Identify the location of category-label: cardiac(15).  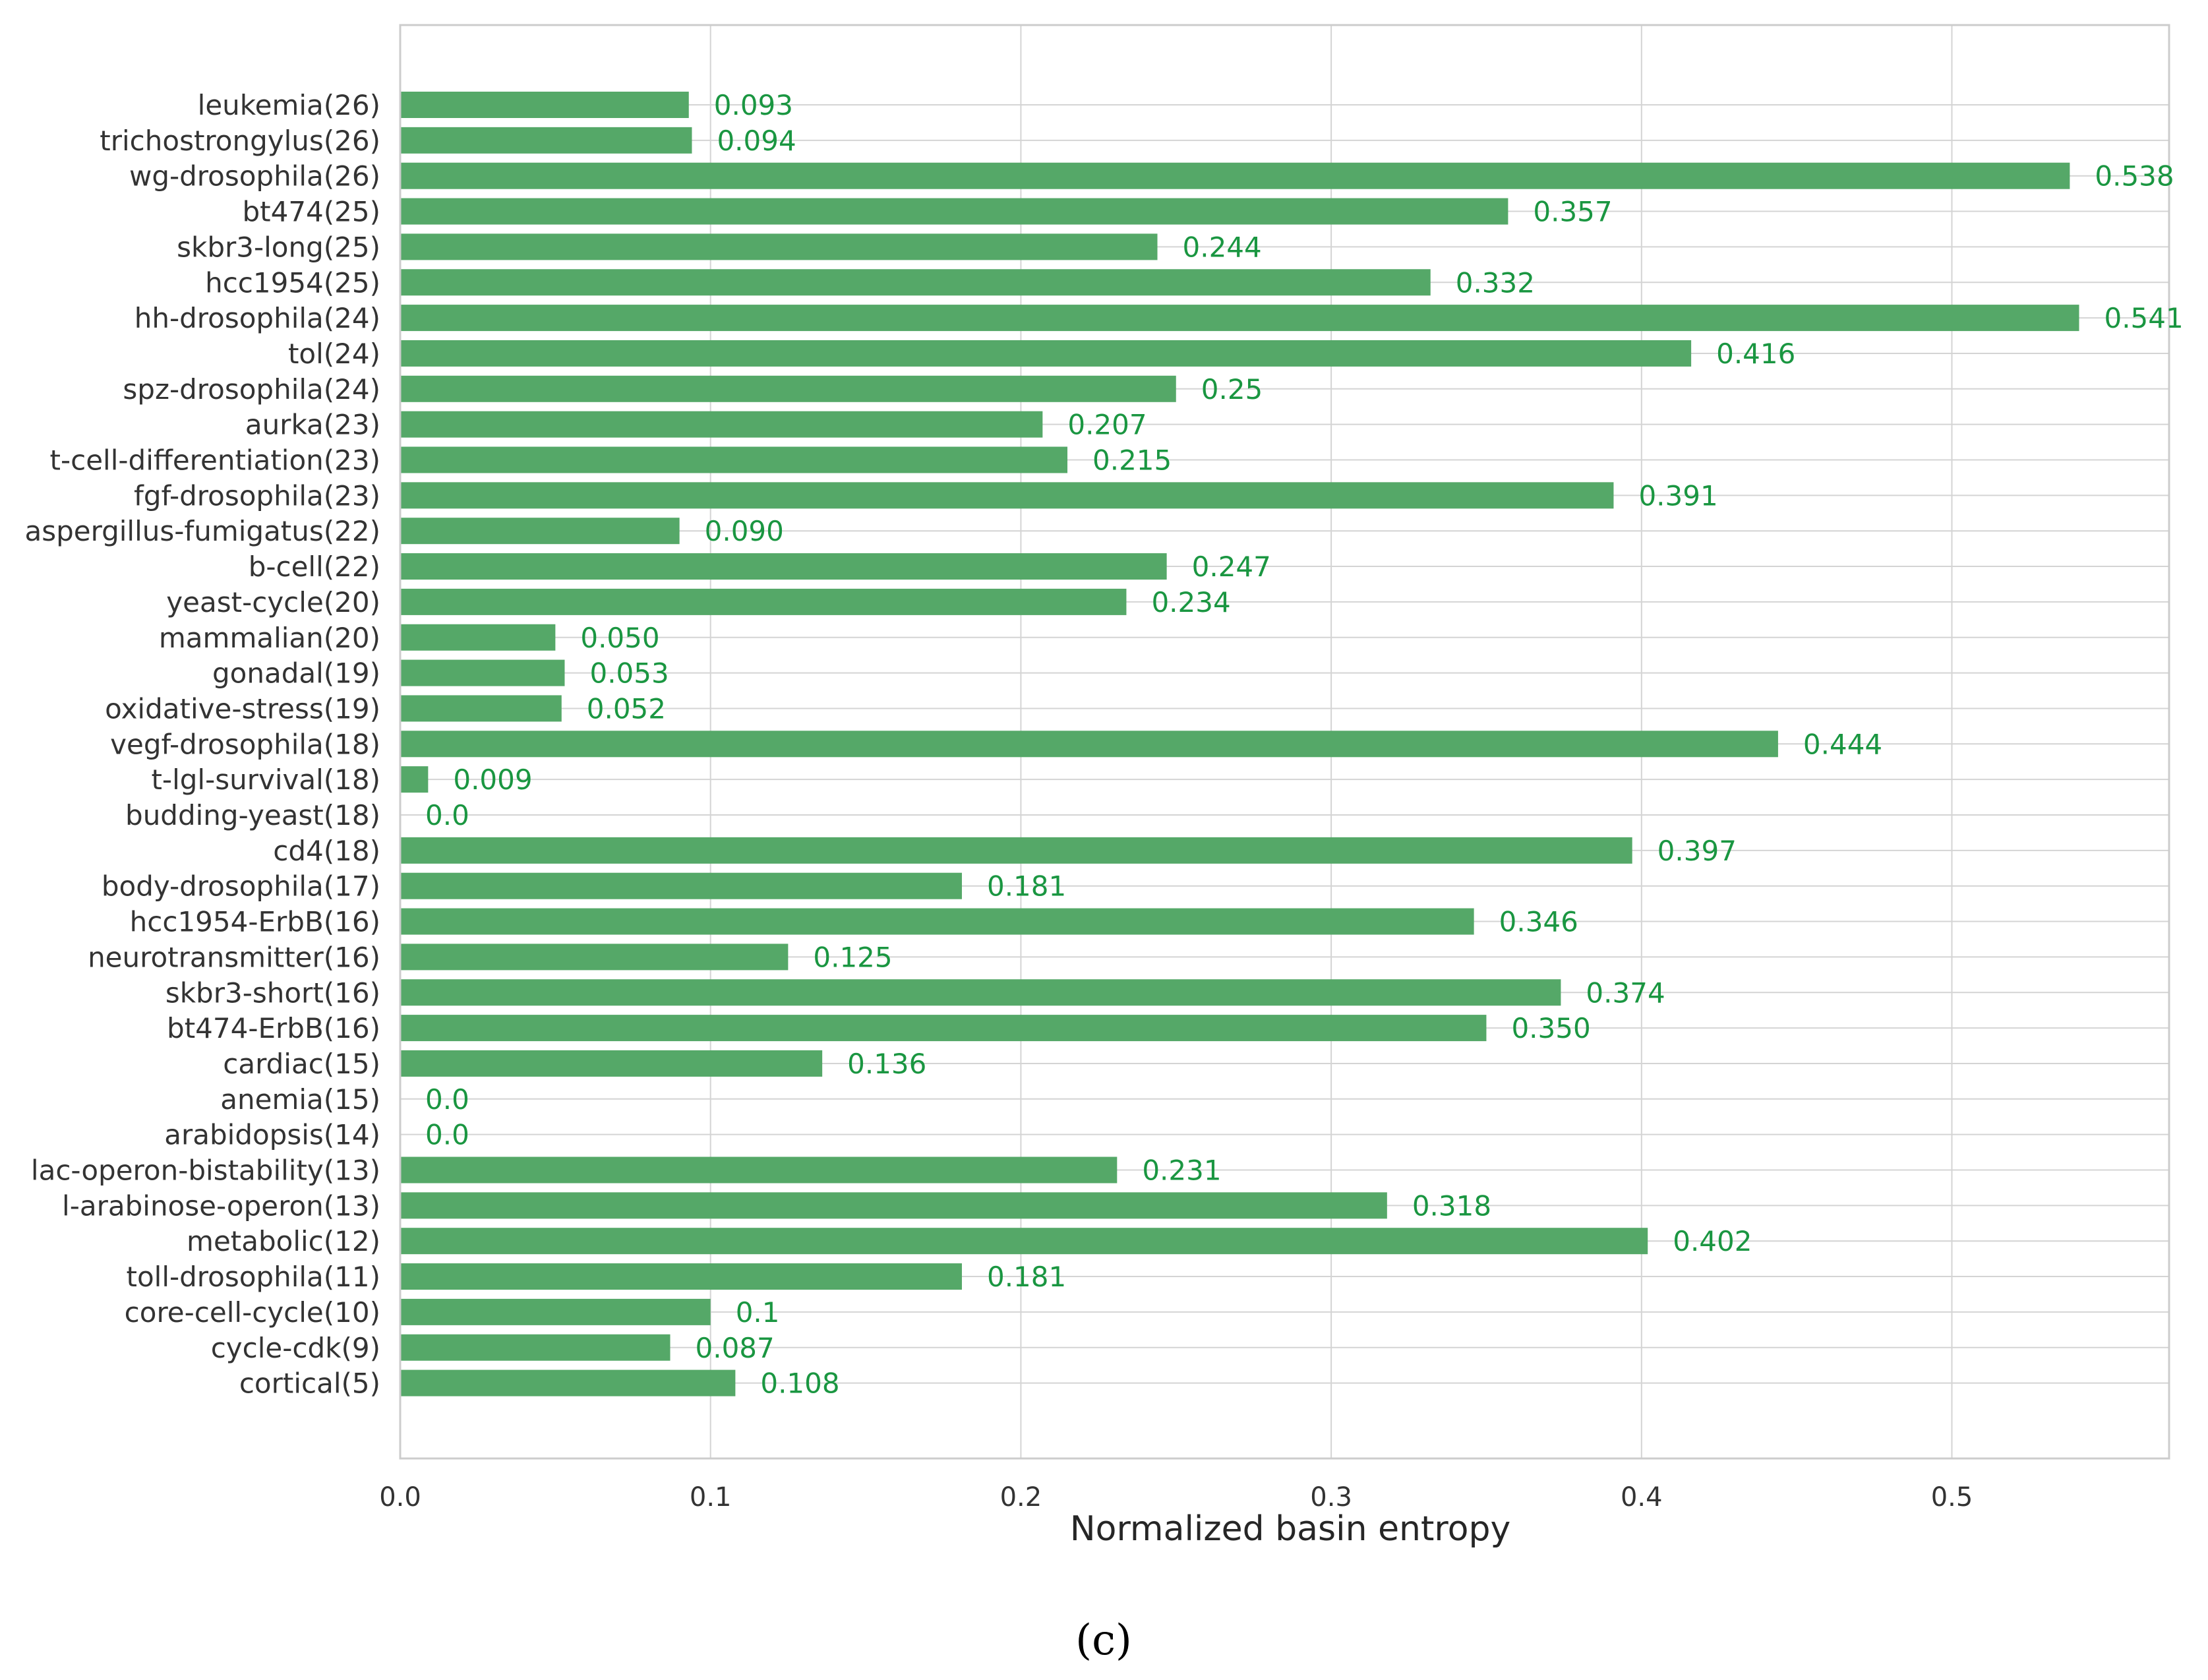
(301, 1064).